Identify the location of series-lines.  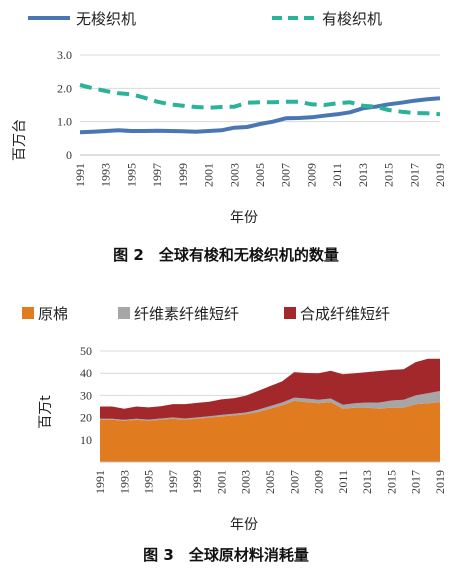
(260, 109).